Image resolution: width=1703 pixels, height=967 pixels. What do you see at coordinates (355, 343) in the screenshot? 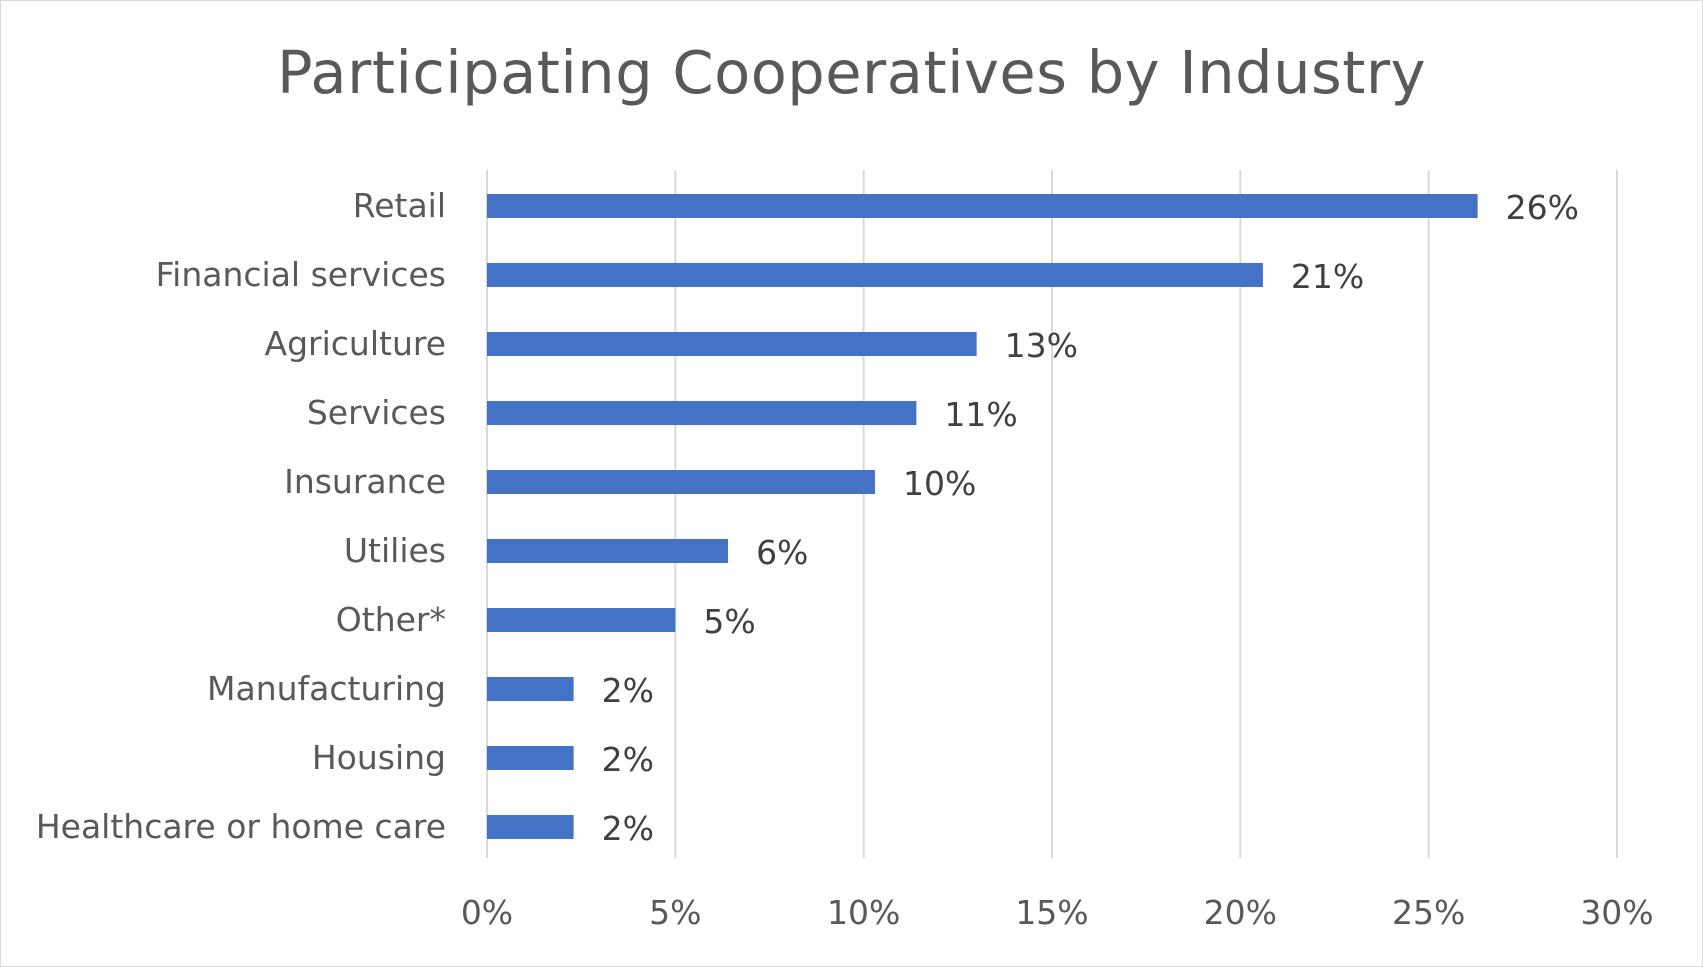
I see `category-label: Agriculture` at bounding box center [355, 343].